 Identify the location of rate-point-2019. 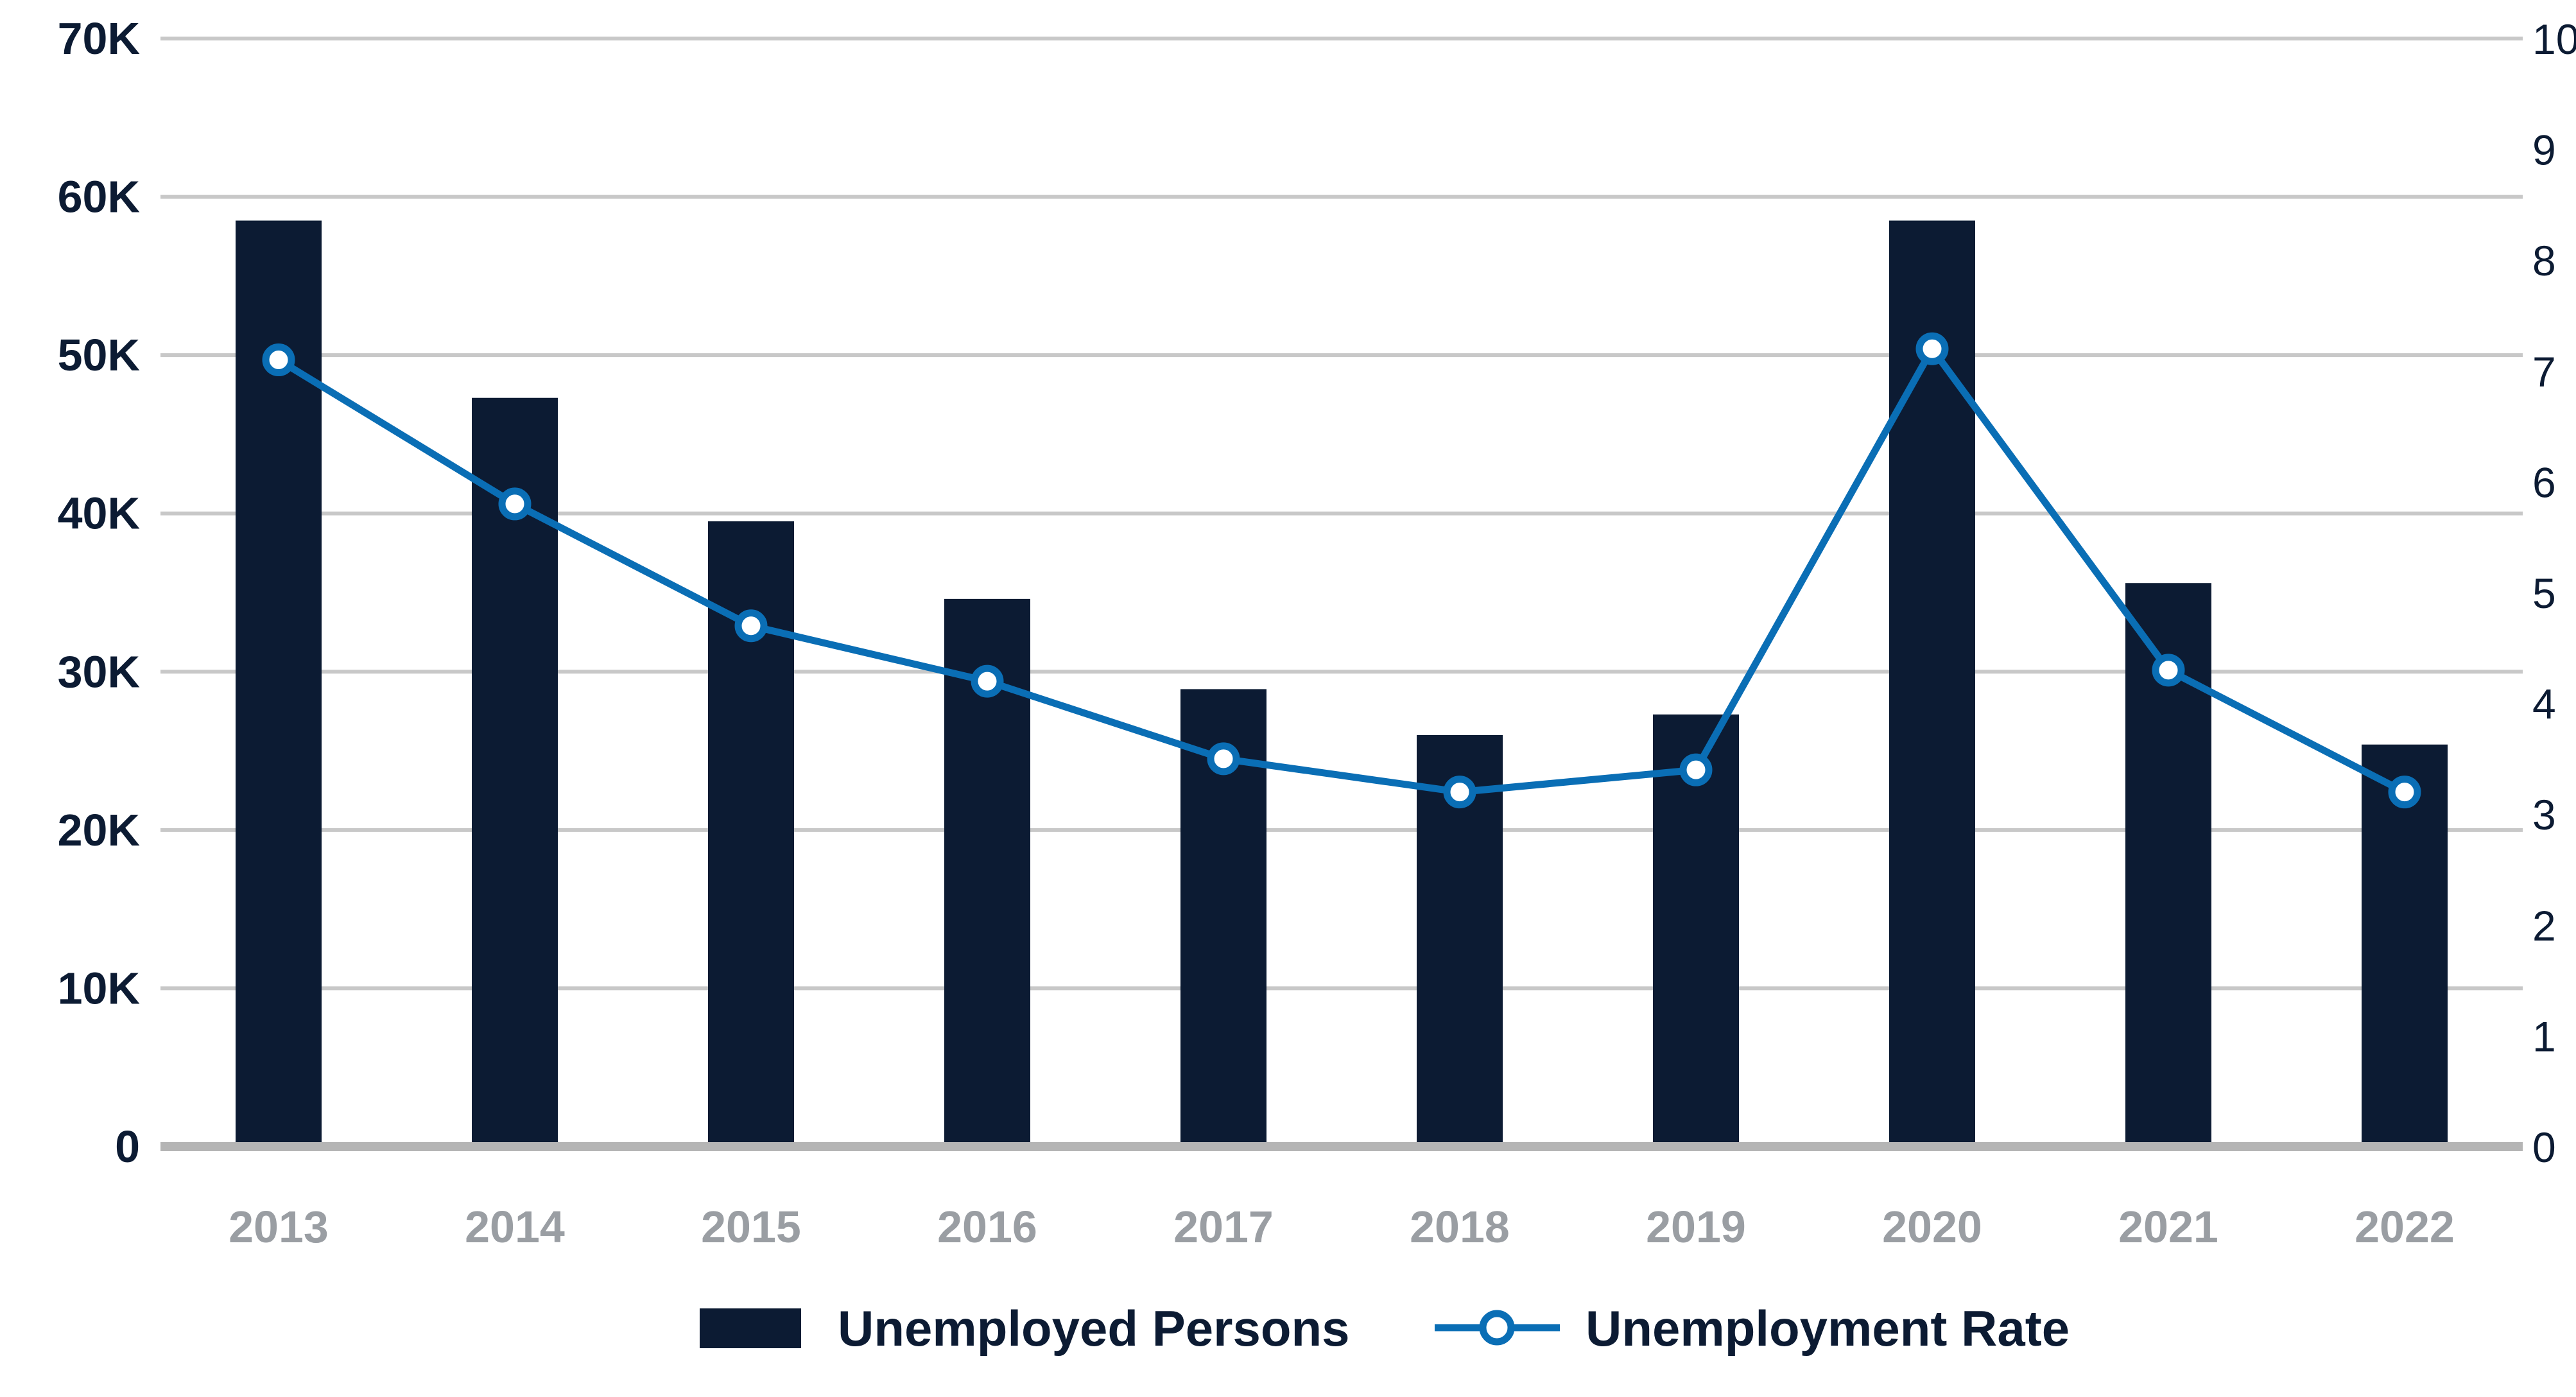
(1696, 769).